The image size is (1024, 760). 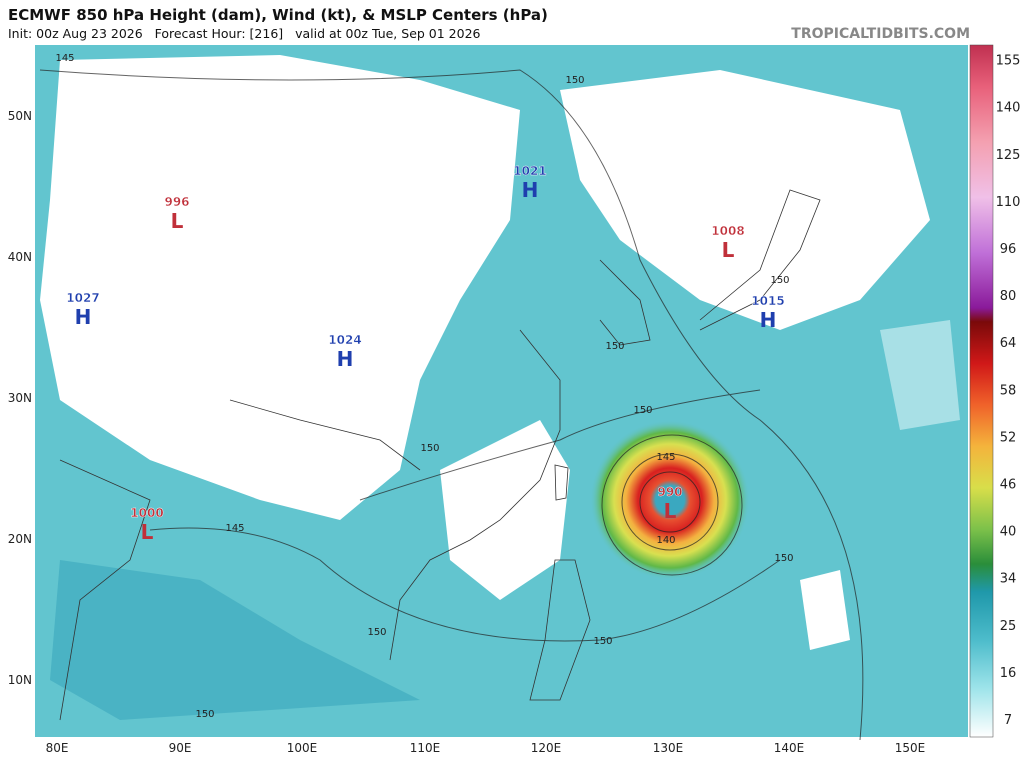 What do you see at coordinates (668, 748) in the screenshot?
I see `longitude-label: 130E` at bounding box center [668, 748].